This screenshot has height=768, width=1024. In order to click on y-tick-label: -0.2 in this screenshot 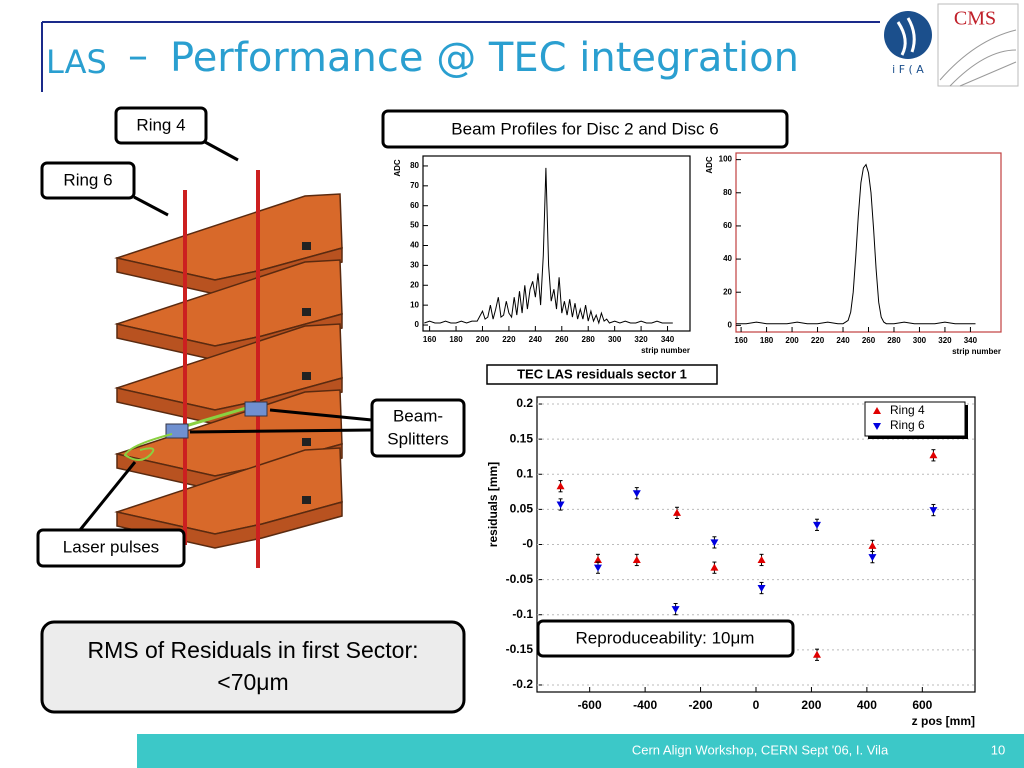, I will do `click(522, 684)`.